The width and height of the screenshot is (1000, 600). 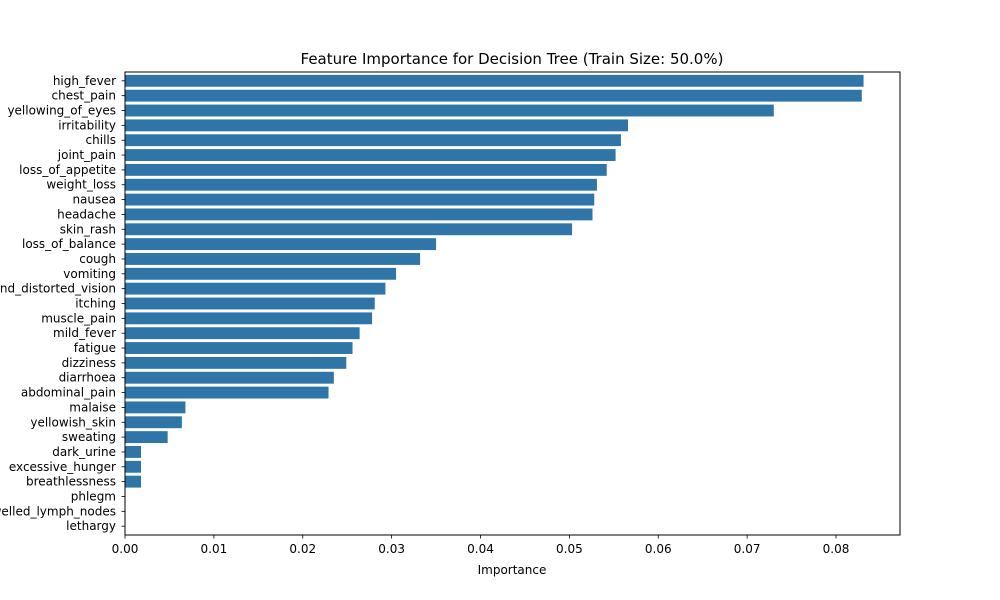 I want to click on y-tick-label: high_fever, so click(x=84, y=81).